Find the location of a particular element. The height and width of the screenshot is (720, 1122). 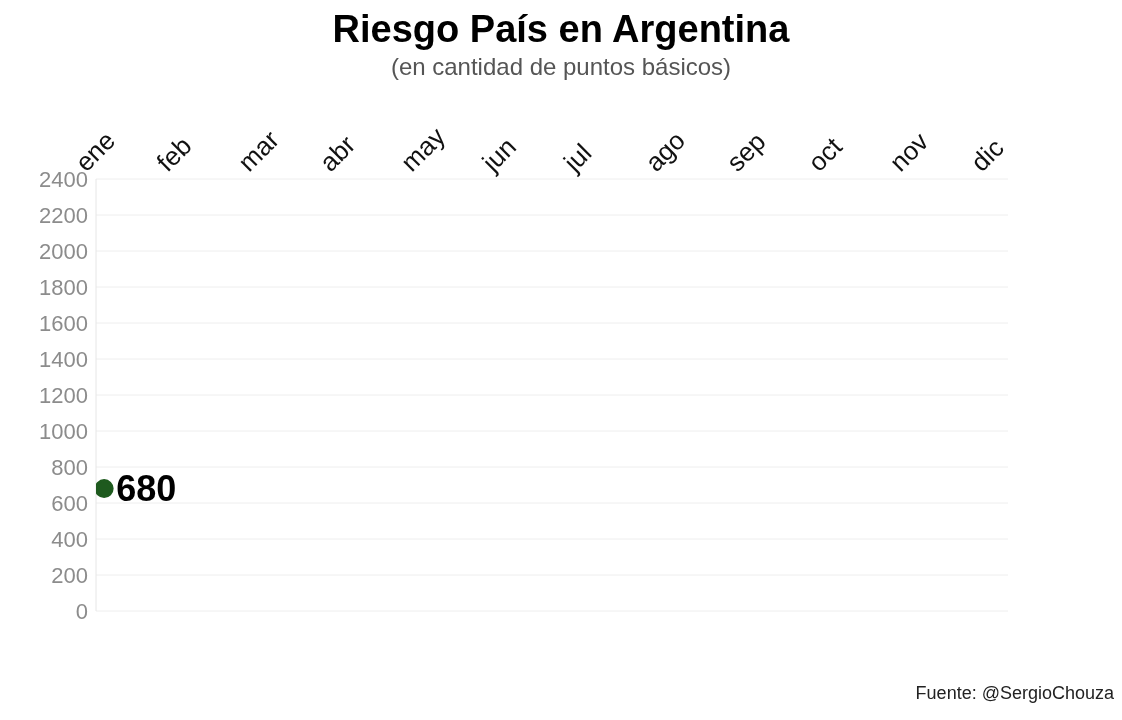

x-tick-label: oct is located at coordinates (825, 154).